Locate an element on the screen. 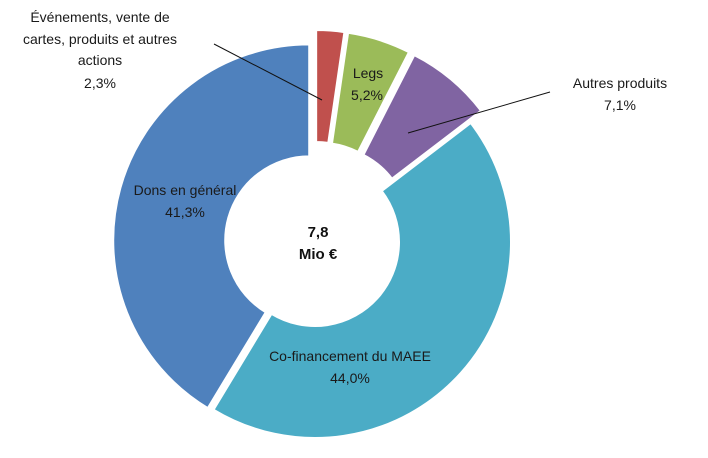 The image size is (708, 458). slice-label-1-line-0: Legs is located at coordinates (368, 73).